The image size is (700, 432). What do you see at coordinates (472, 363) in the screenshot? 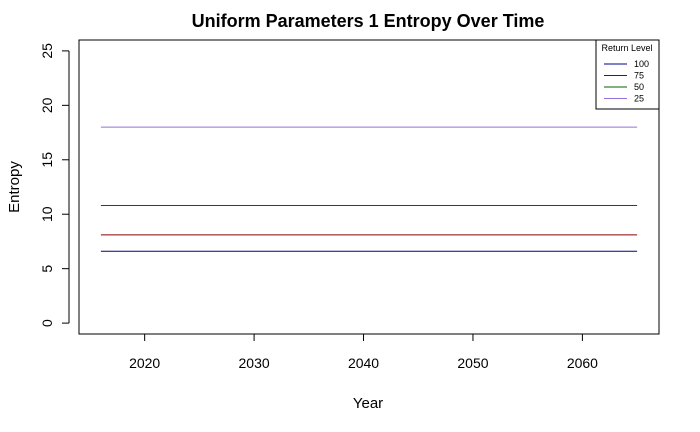
I see `x-tick-label: 2050` at bounding box center [472, 363].